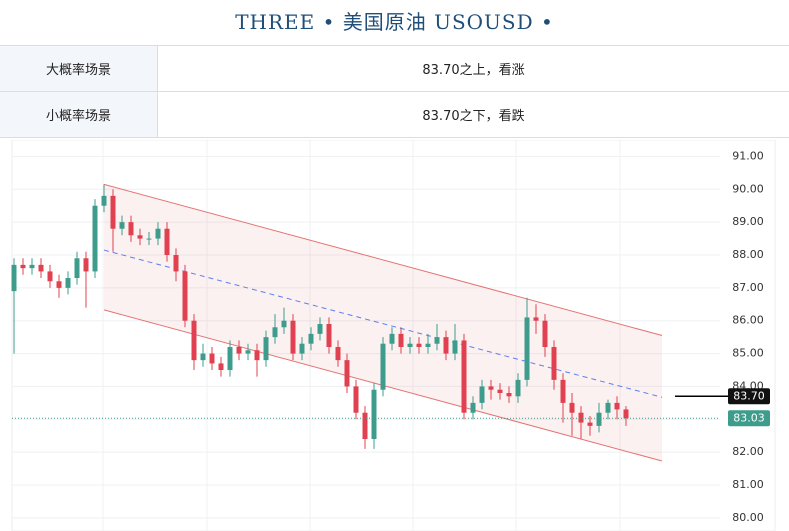  I want to click on level-label: 83.70, so click(749, 395).